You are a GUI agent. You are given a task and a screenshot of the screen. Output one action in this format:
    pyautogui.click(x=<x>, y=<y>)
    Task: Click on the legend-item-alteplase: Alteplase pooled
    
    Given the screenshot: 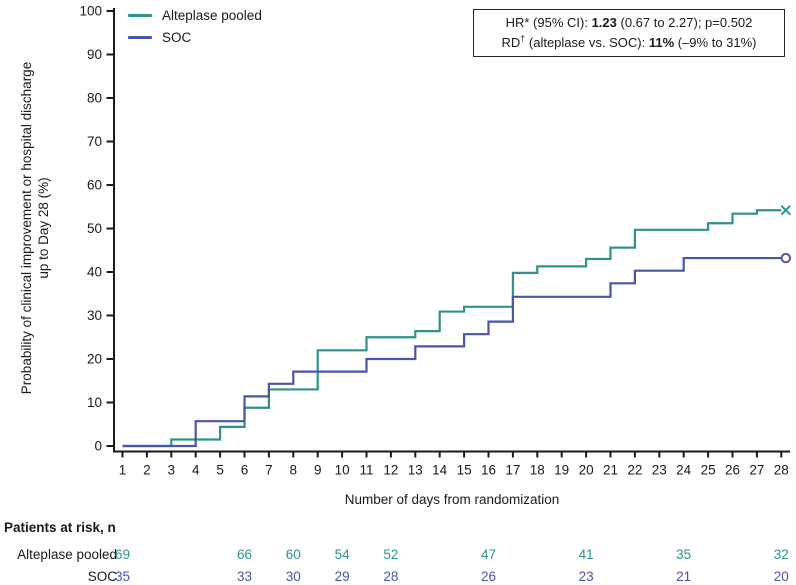 What is the action you would take?
    pyautogui.click(x=195, y=15)
    